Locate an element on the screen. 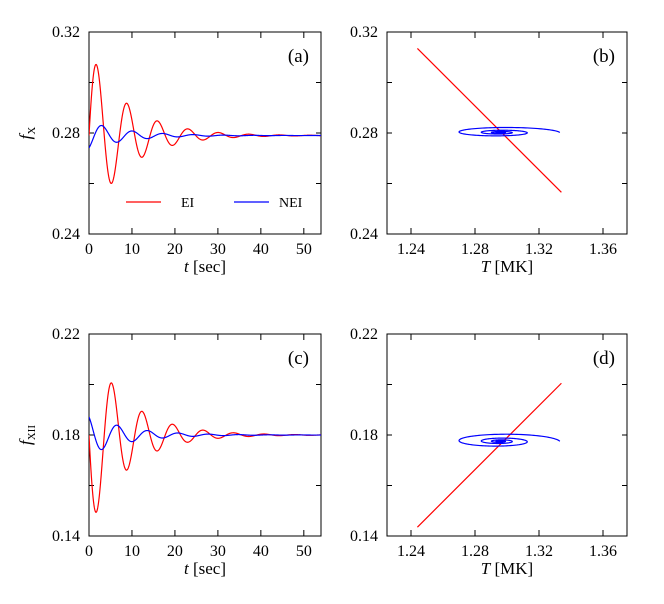  y-axis-label-subscript: X is located at coordinates (32, 131).